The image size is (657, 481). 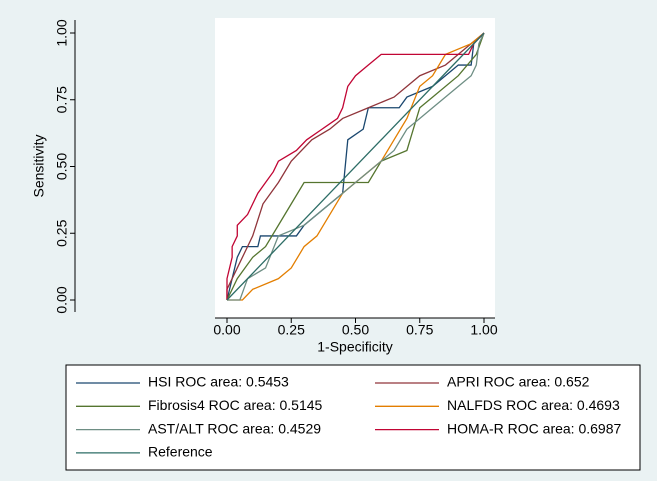 I want to click on legend-label: APRI ROC area: 0.652, so click(x=518, y=382).